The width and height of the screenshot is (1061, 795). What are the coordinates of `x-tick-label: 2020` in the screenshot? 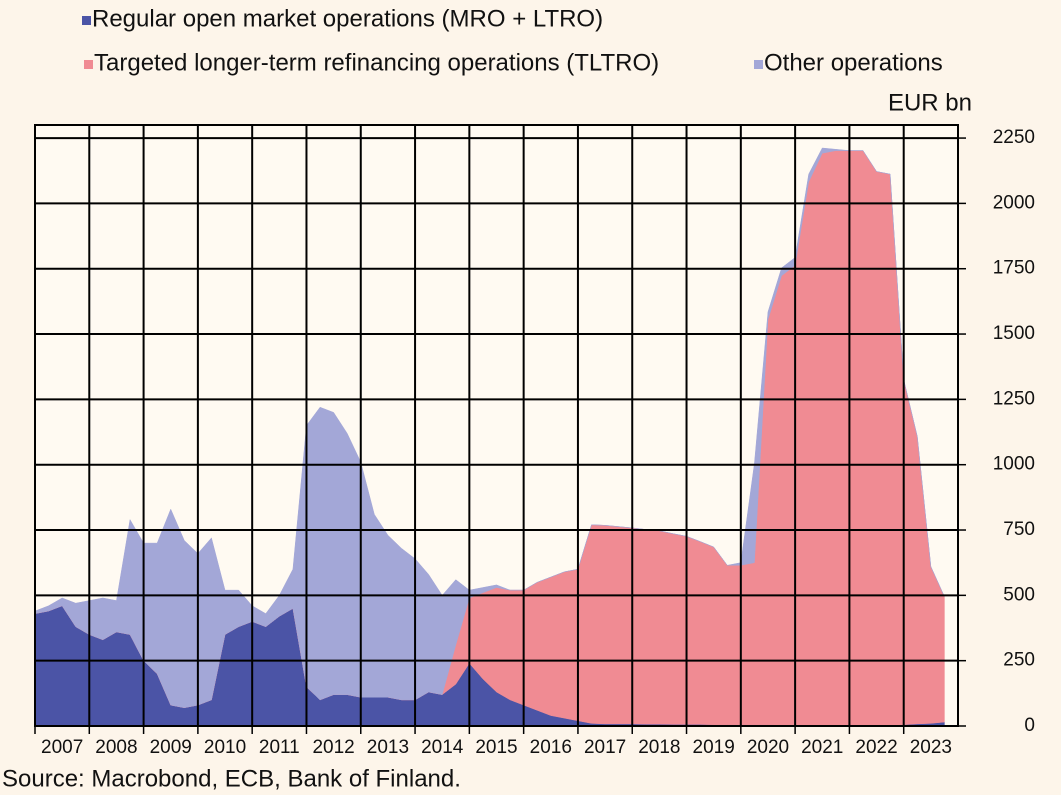 It's located at (768, 747).